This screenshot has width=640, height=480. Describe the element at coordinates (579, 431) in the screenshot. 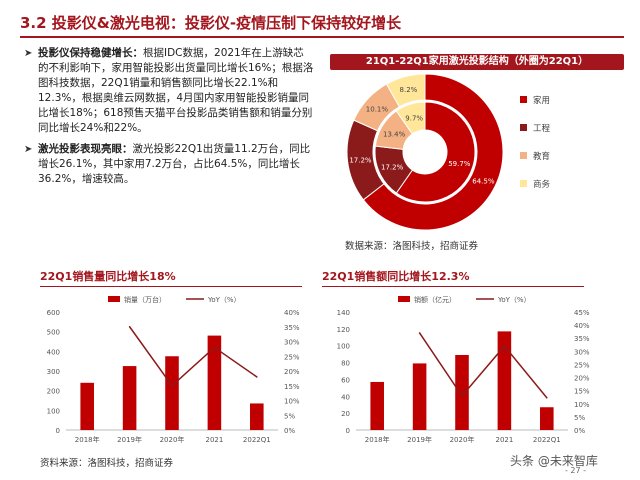

I see `y2-tick-label: 0%` at that location.